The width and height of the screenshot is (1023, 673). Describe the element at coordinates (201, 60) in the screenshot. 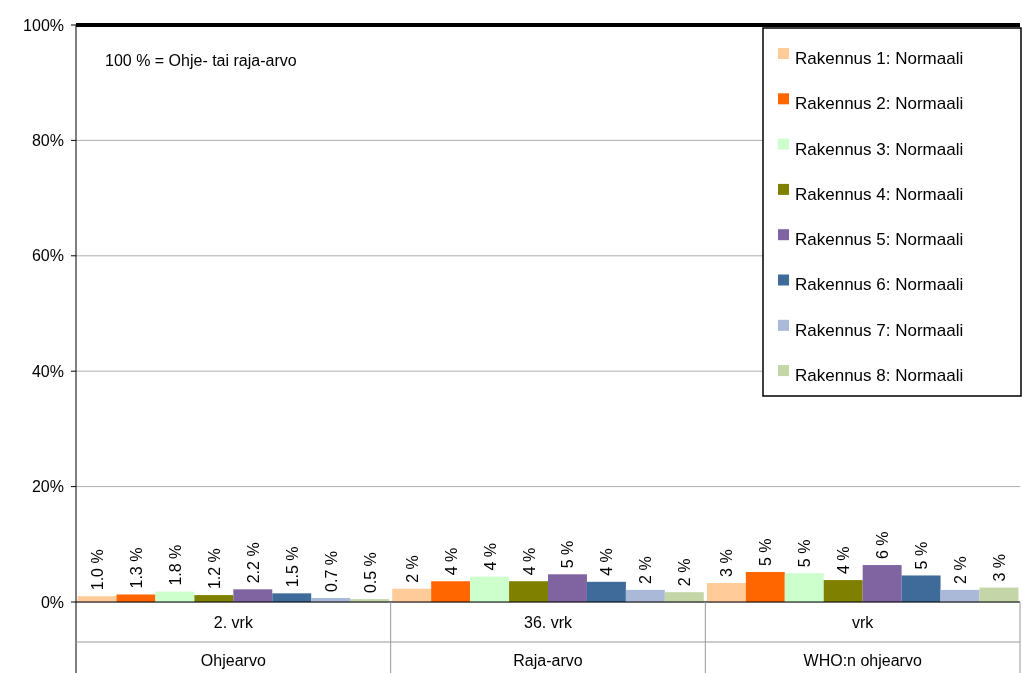

I see `annotation: 100 % = Ohje- tai raja-arvo` at that location.